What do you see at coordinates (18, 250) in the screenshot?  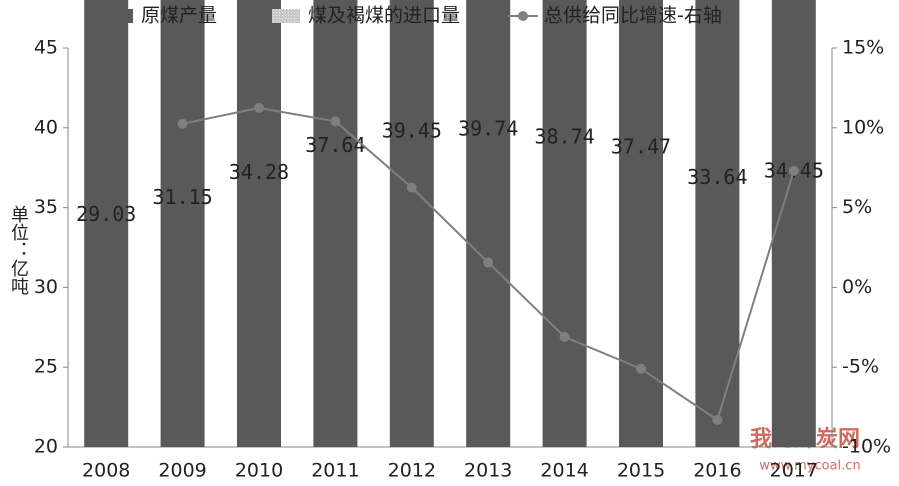 I see `y-axis-label: 单位：亿吨` at bounding box center [18, 250].